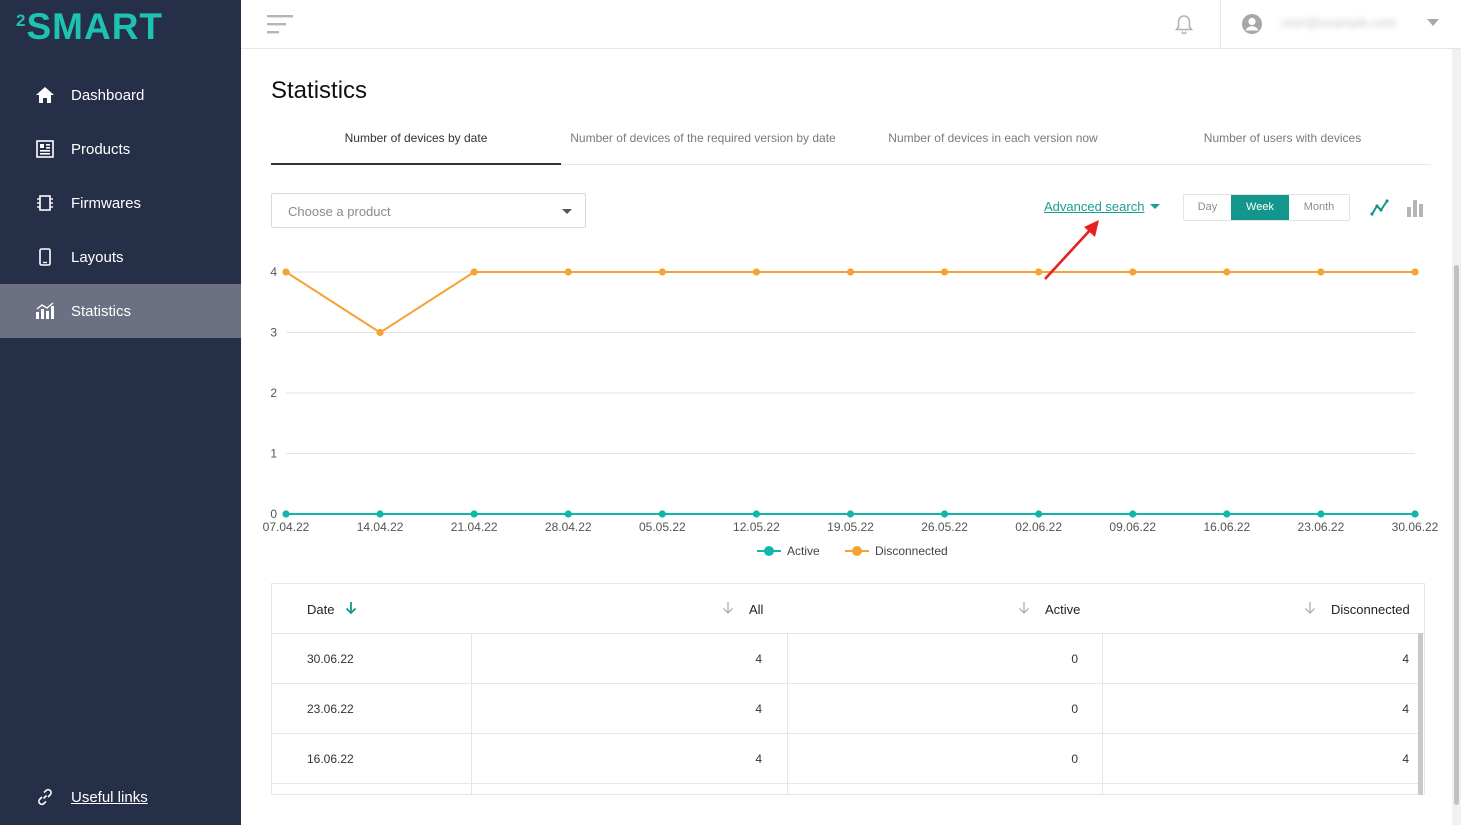 This screenshot has width=1461, height=825. What do you see at coordinates (568, 527) in the screenshot?
I see `x-tick-label: 28.04.22` at bounding box center [568, 527].